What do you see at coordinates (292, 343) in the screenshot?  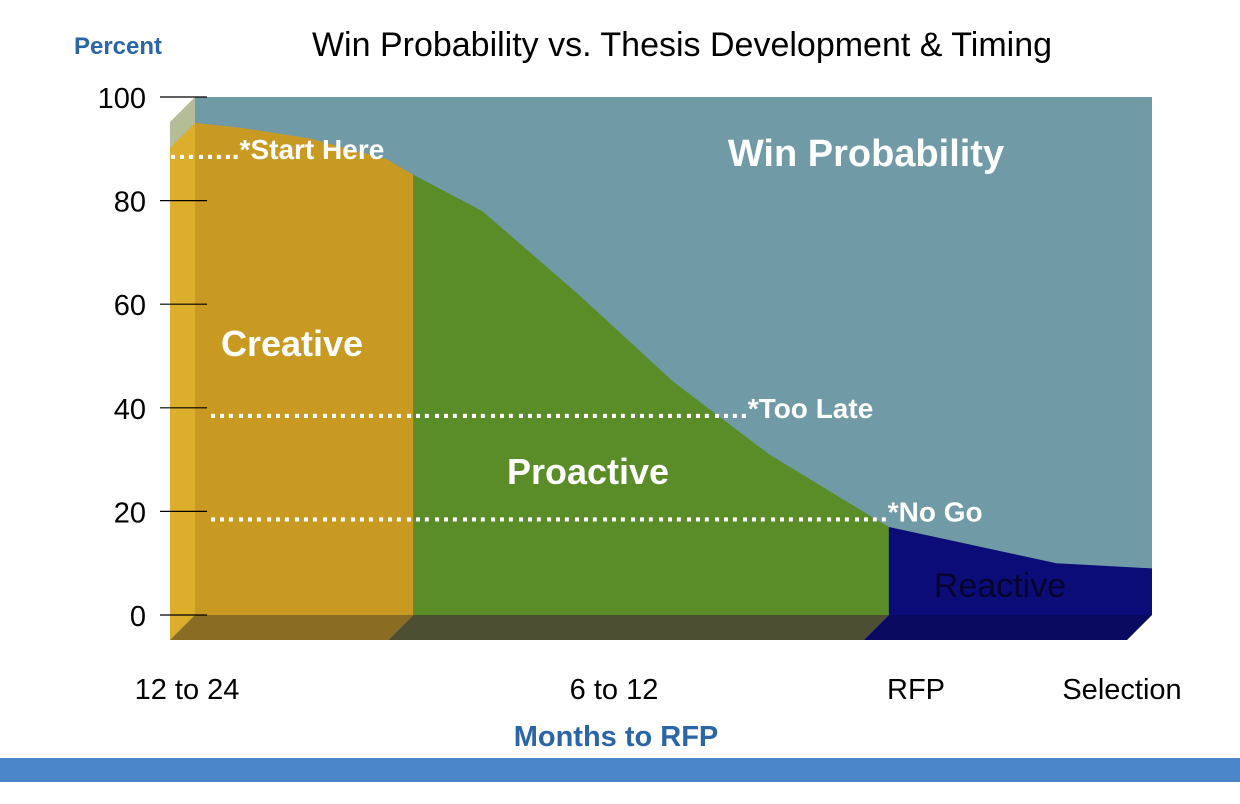 I see `region-label-creative: Creative` at bounding box center [292, 343].